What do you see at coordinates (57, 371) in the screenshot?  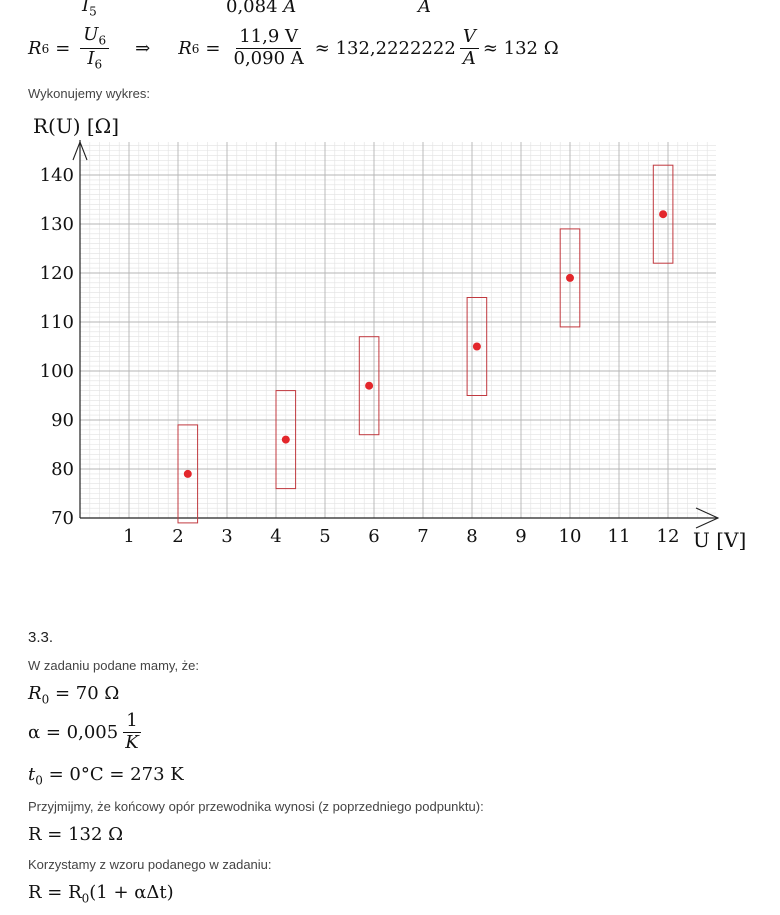 I see `y-tick-label: 100` at bounding box center [57, 371].